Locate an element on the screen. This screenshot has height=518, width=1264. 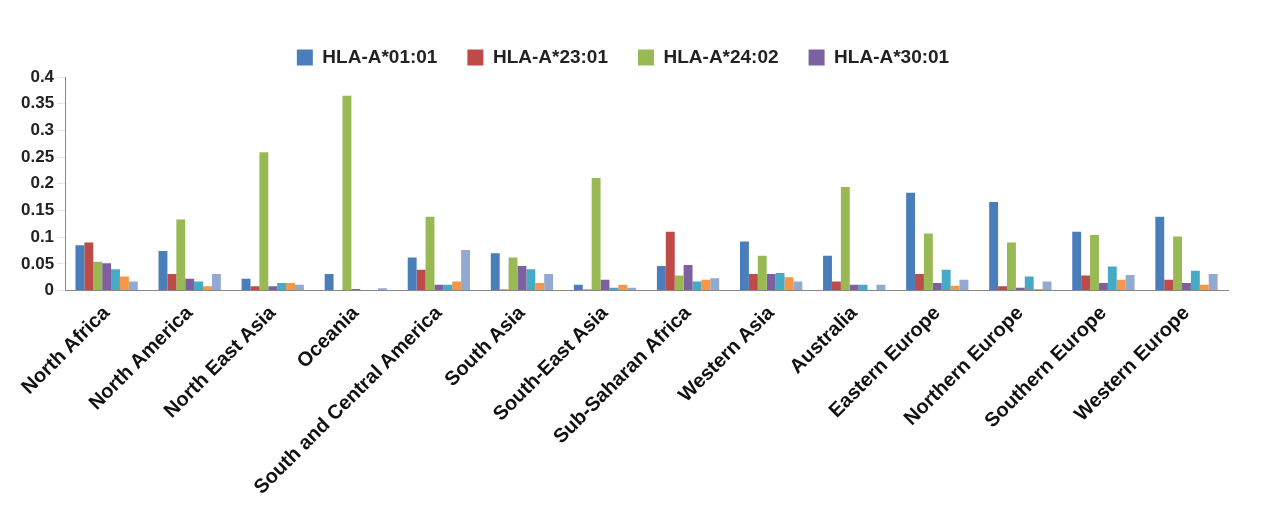
legend-label: HLA-A*24:02 is located at coordinates (721, 56).